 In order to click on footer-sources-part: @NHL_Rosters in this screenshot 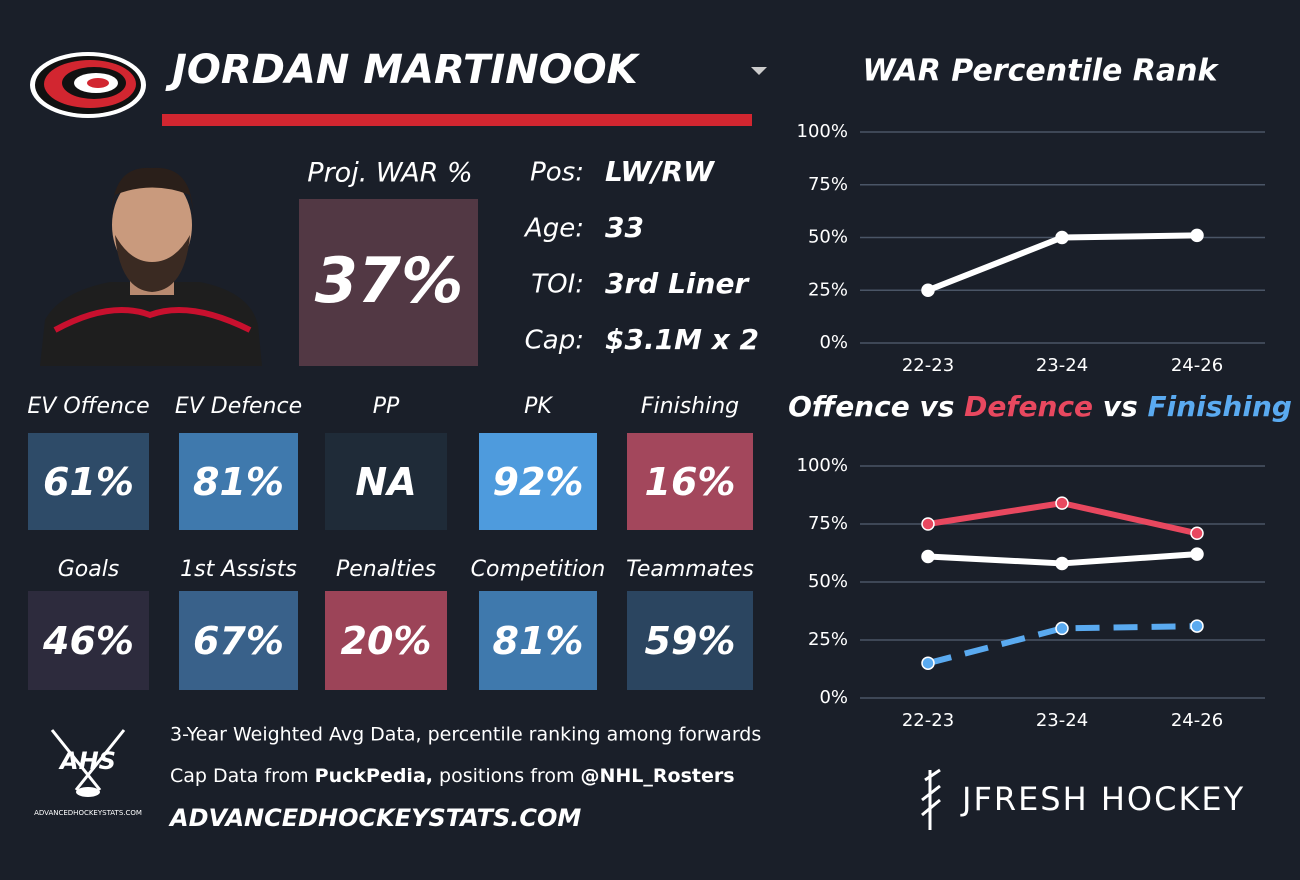, I will do `click(658, 776)`.